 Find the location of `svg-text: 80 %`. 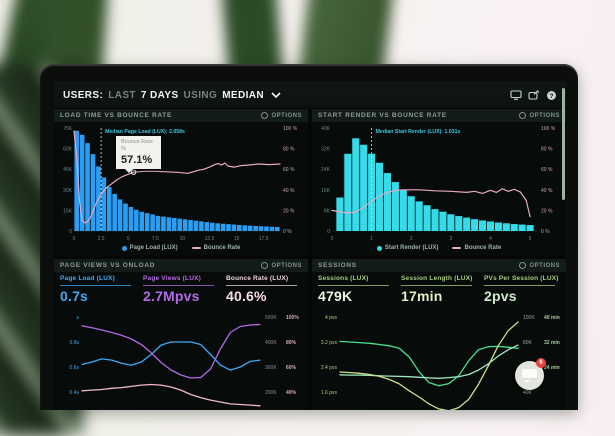

svg-text: 80 % is located at coordinates (547, 150).